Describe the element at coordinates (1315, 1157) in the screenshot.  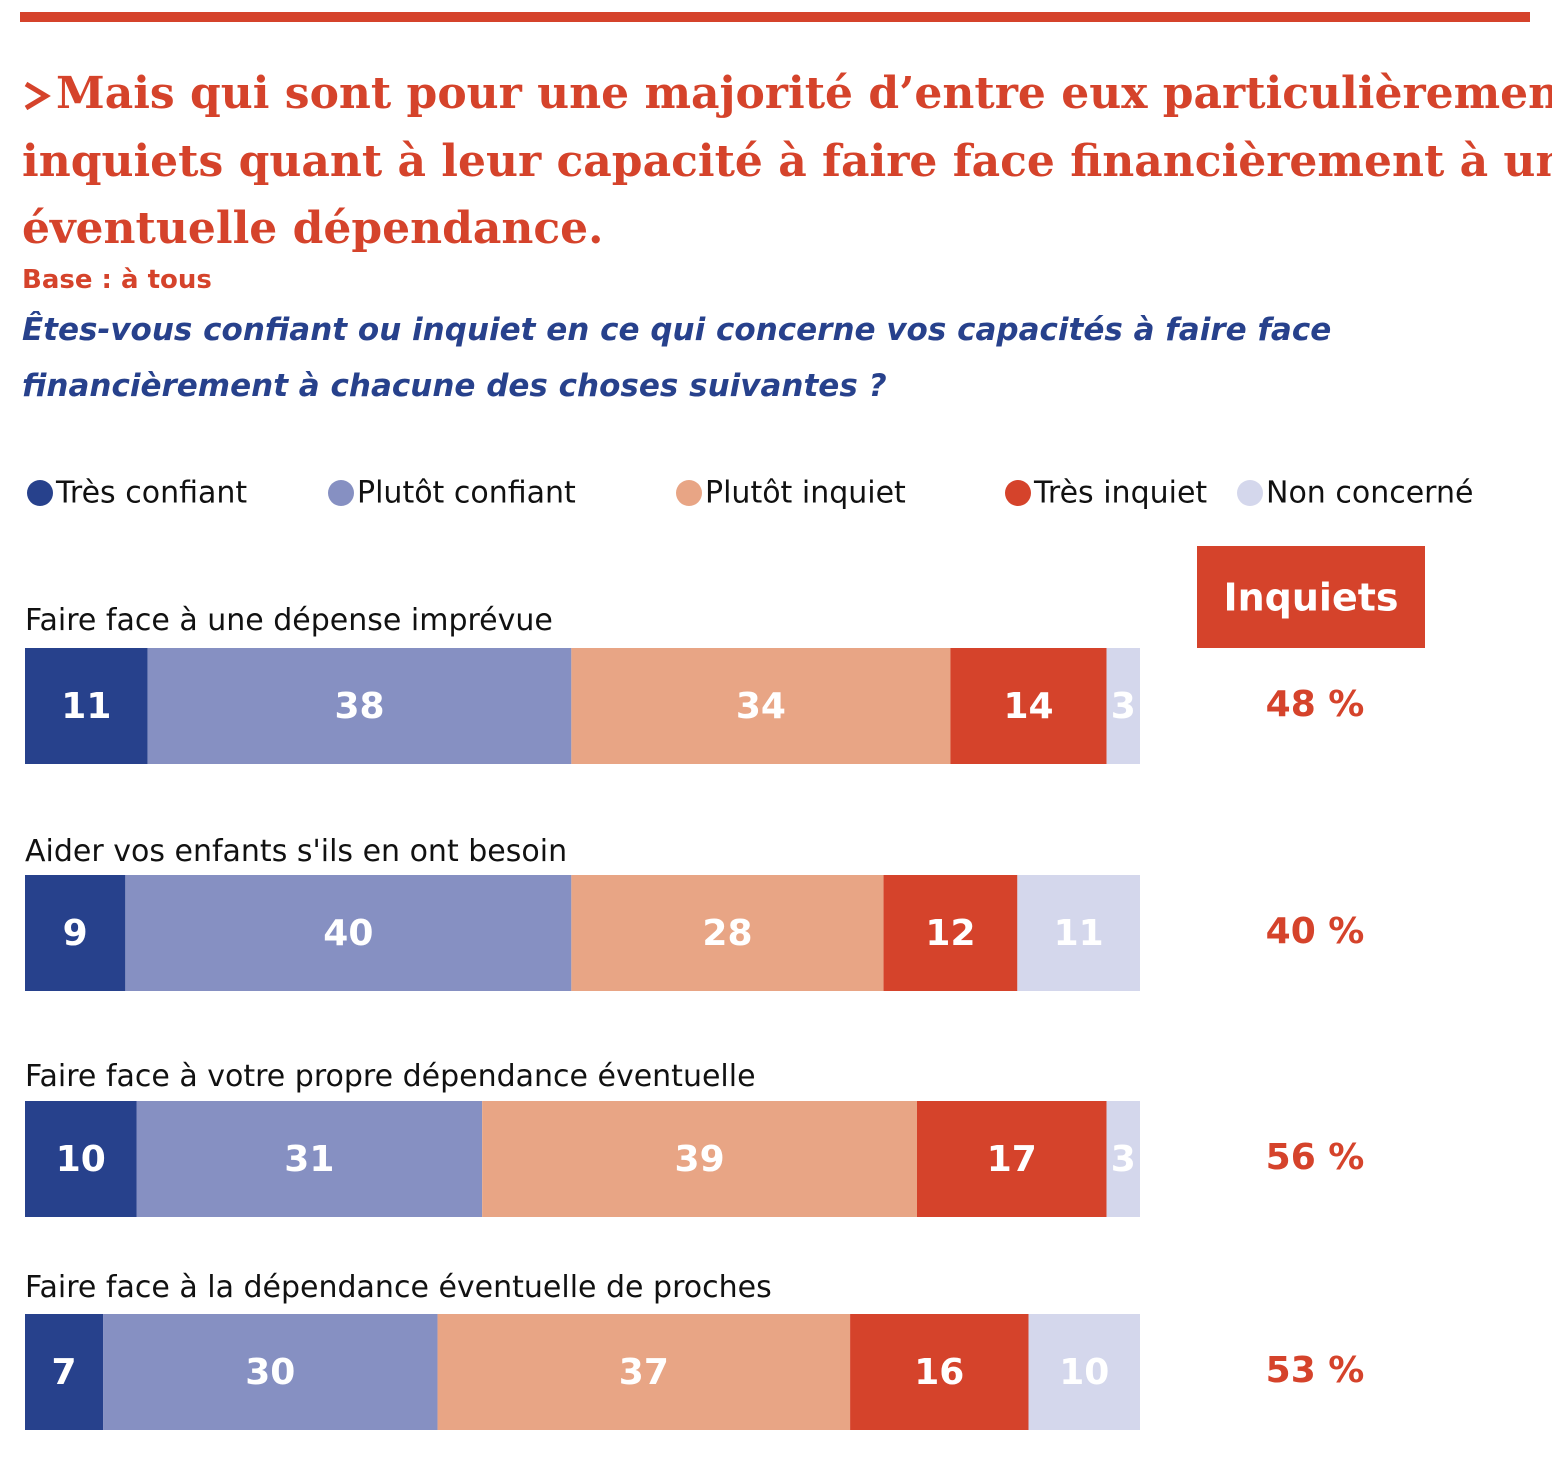
I see `summary-value: 56 %` at that location.